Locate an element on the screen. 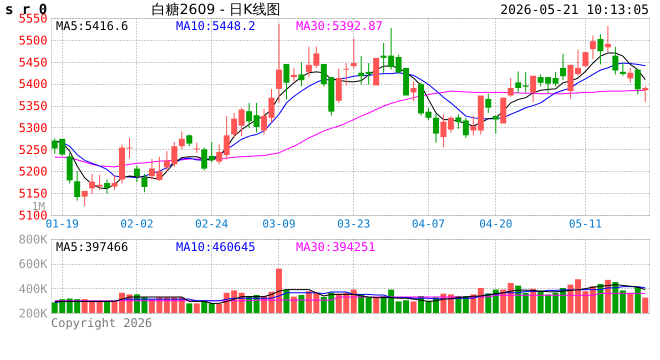  text: MA10:5448.2 is located at coordinates (216, 26).